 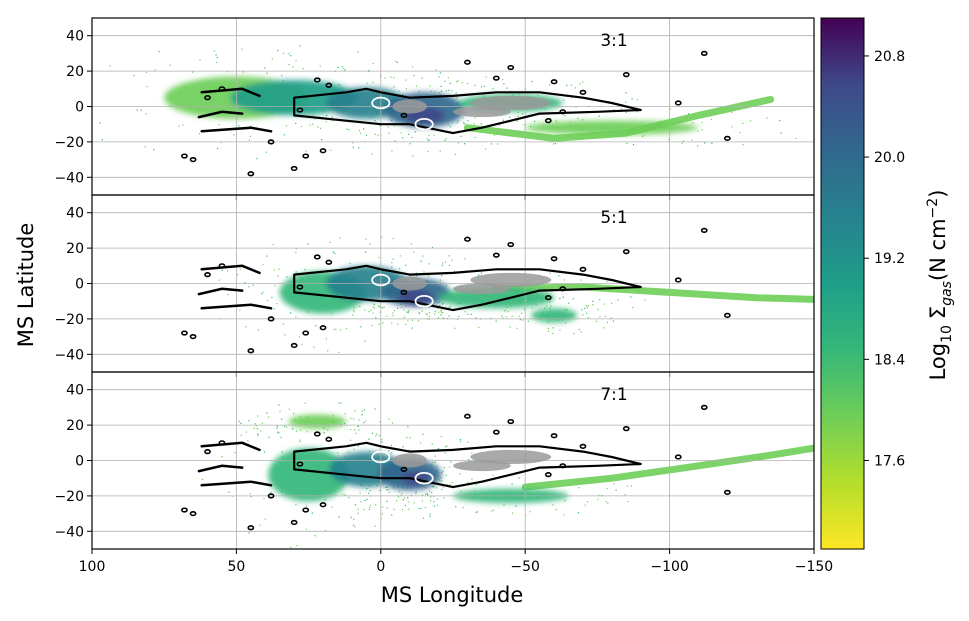 What do you see at coordinates (381, 103) in the screenshot?
I see `white-contour` at bounding box center [381, 103].